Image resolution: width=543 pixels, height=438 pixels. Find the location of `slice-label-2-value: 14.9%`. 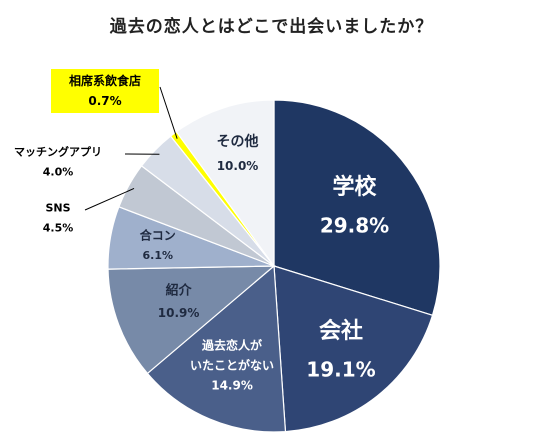

slice-label-2-value: 14.9% is located at coordinates (232, 386).